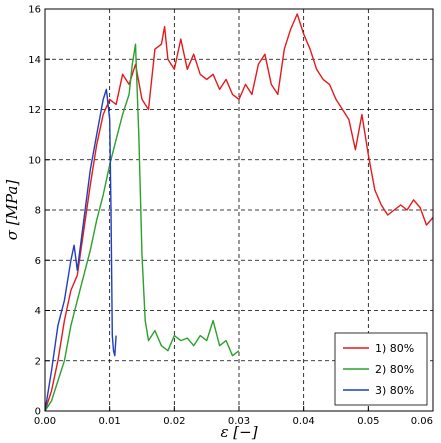 This screenshot has width=441, height=443. Describe the element at coordinates (239, 421) in the screenshot. I see `x-tick-label: 0.03` at that location.